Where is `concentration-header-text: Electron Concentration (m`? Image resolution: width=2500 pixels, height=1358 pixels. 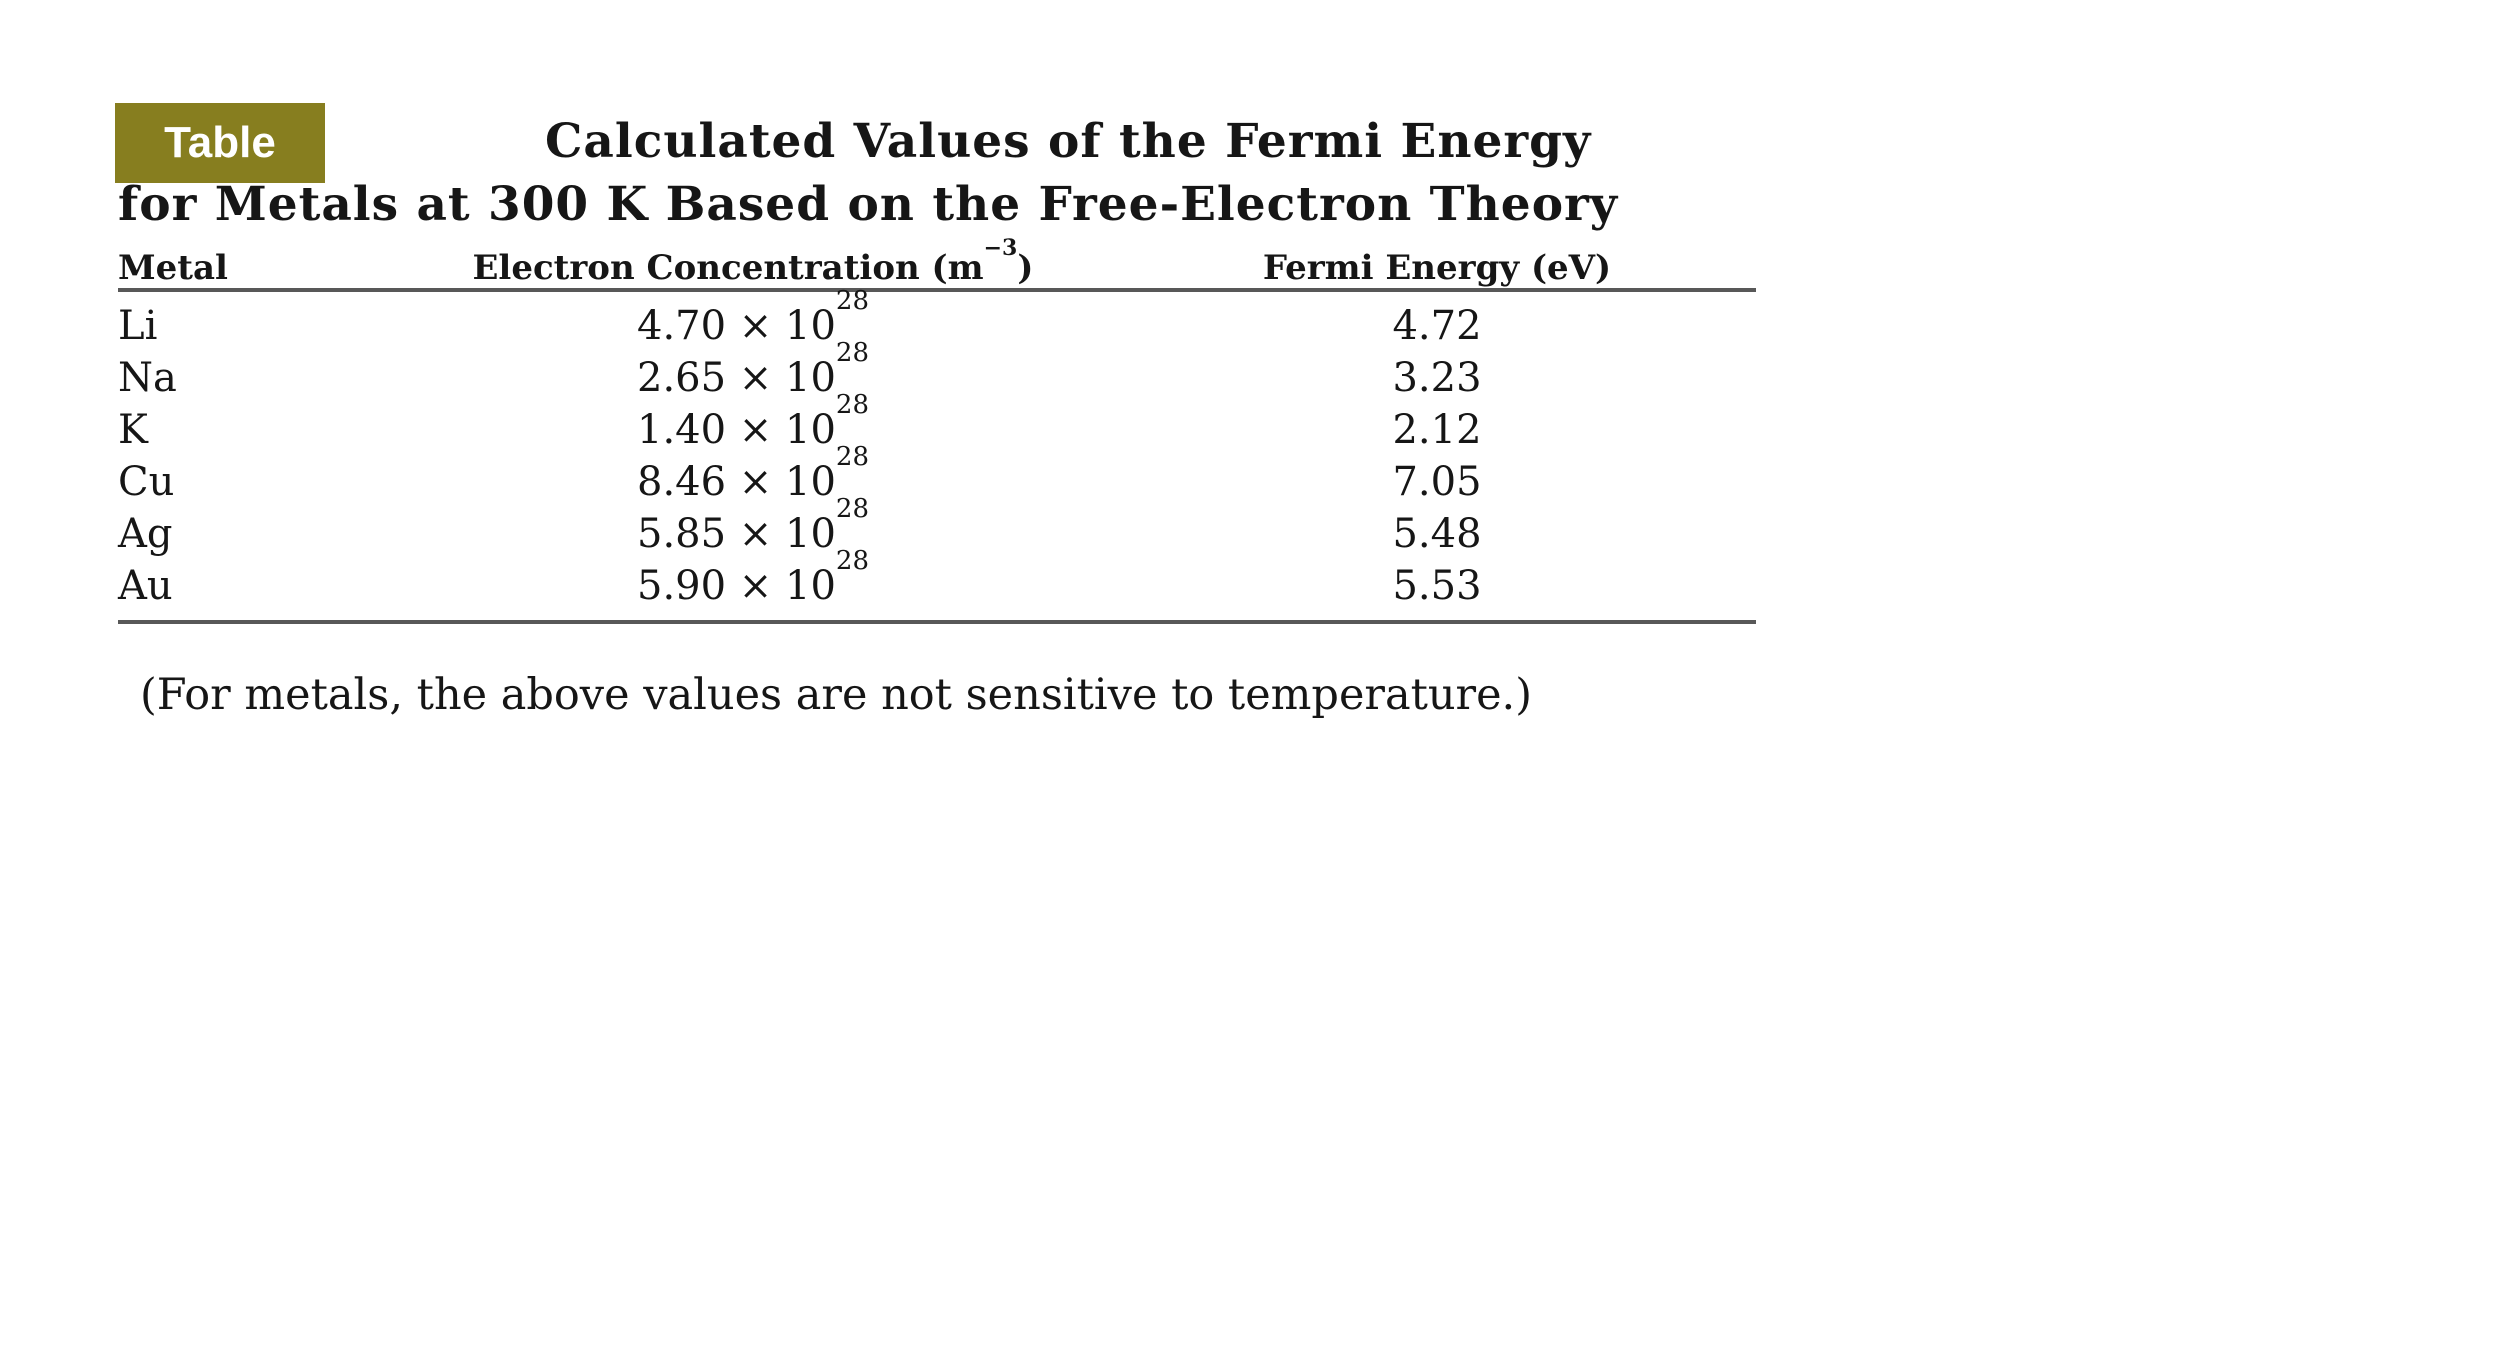
concentration-header-text: Electron Concentration (m is located at coordinates (728, 268).